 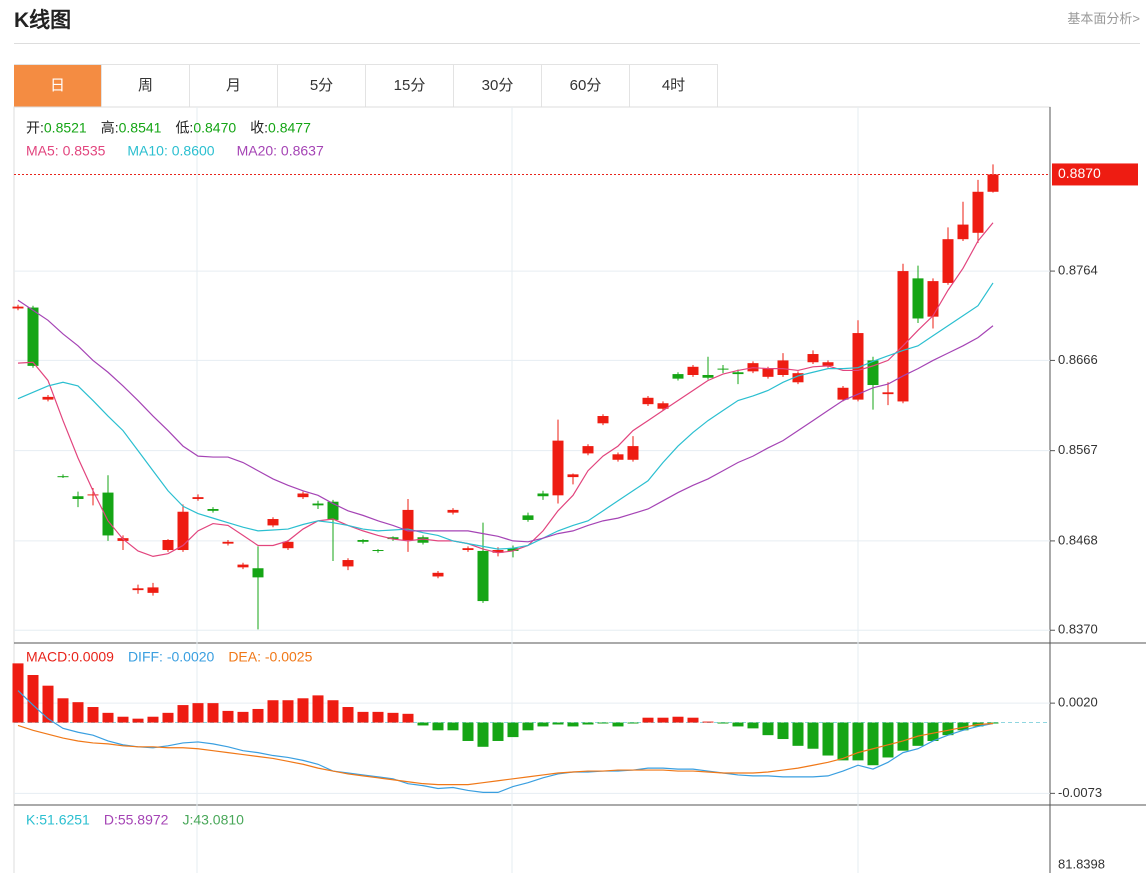 What do you see at coordinates (1078, 359) in the screenshot?
I see `y-tick-label: 0.8666` at bounding box center [1078, 359].